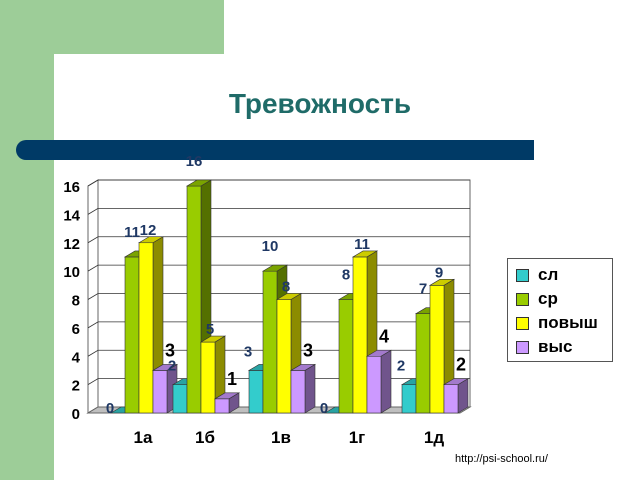 The width and height of the screenshot is (640, 480). Describe the element at coordinates (548, 274) in the screenshot. I see `legend-label: сл` at that location.